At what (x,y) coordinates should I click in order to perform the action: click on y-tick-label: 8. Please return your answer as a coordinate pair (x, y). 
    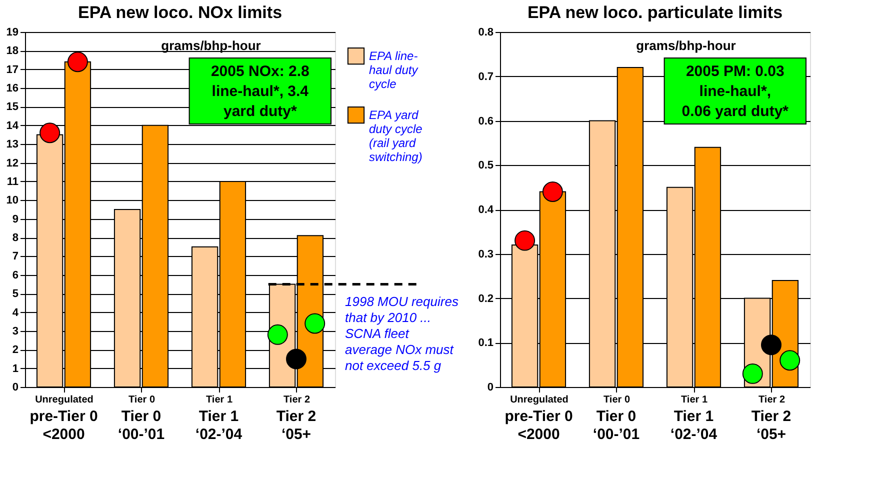
    Looking at the image, I should click on (15, 238).